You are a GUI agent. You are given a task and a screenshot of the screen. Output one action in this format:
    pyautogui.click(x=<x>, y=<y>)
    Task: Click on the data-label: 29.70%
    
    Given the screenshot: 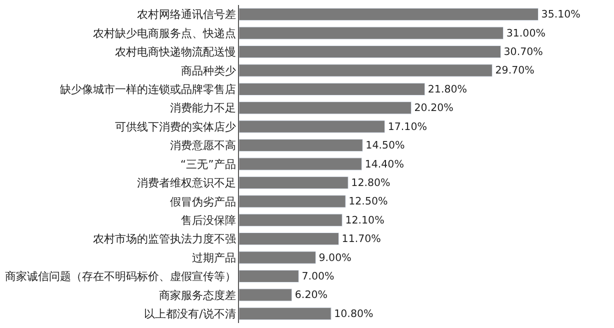 What is the action you would take?
    pyautogui.click(x=515, y=70)
    